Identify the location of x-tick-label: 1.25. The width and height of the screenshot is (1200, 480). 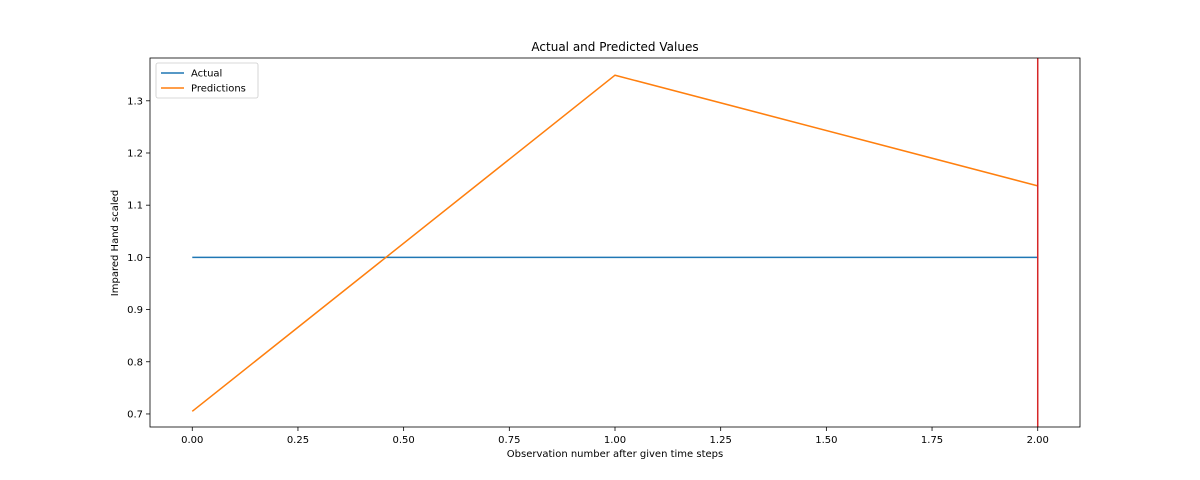
(721, 440).